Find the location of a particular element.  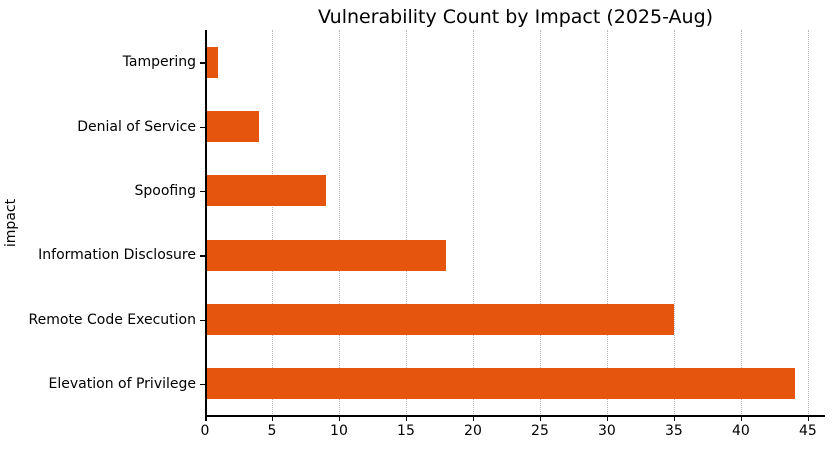

category-label: Elevation of Privilege is located at coordinates (122, 383).